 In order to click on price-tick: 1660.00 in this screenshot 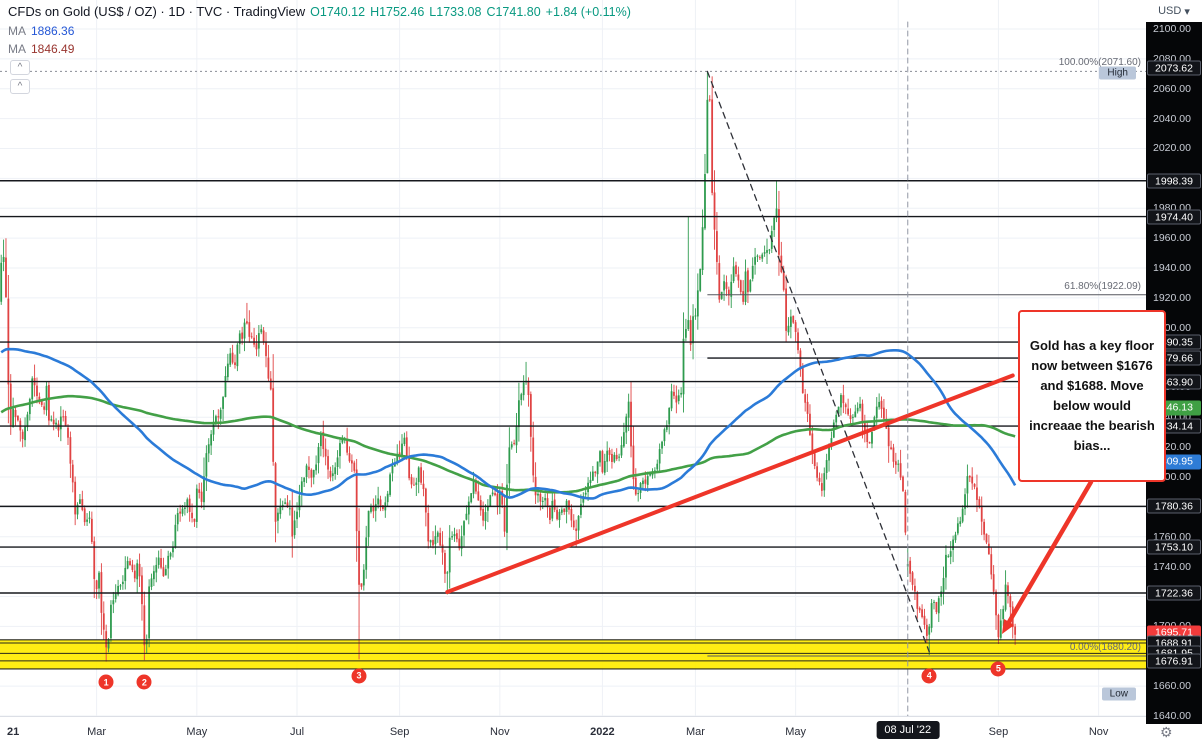, I will do `click(1172, 686)`.